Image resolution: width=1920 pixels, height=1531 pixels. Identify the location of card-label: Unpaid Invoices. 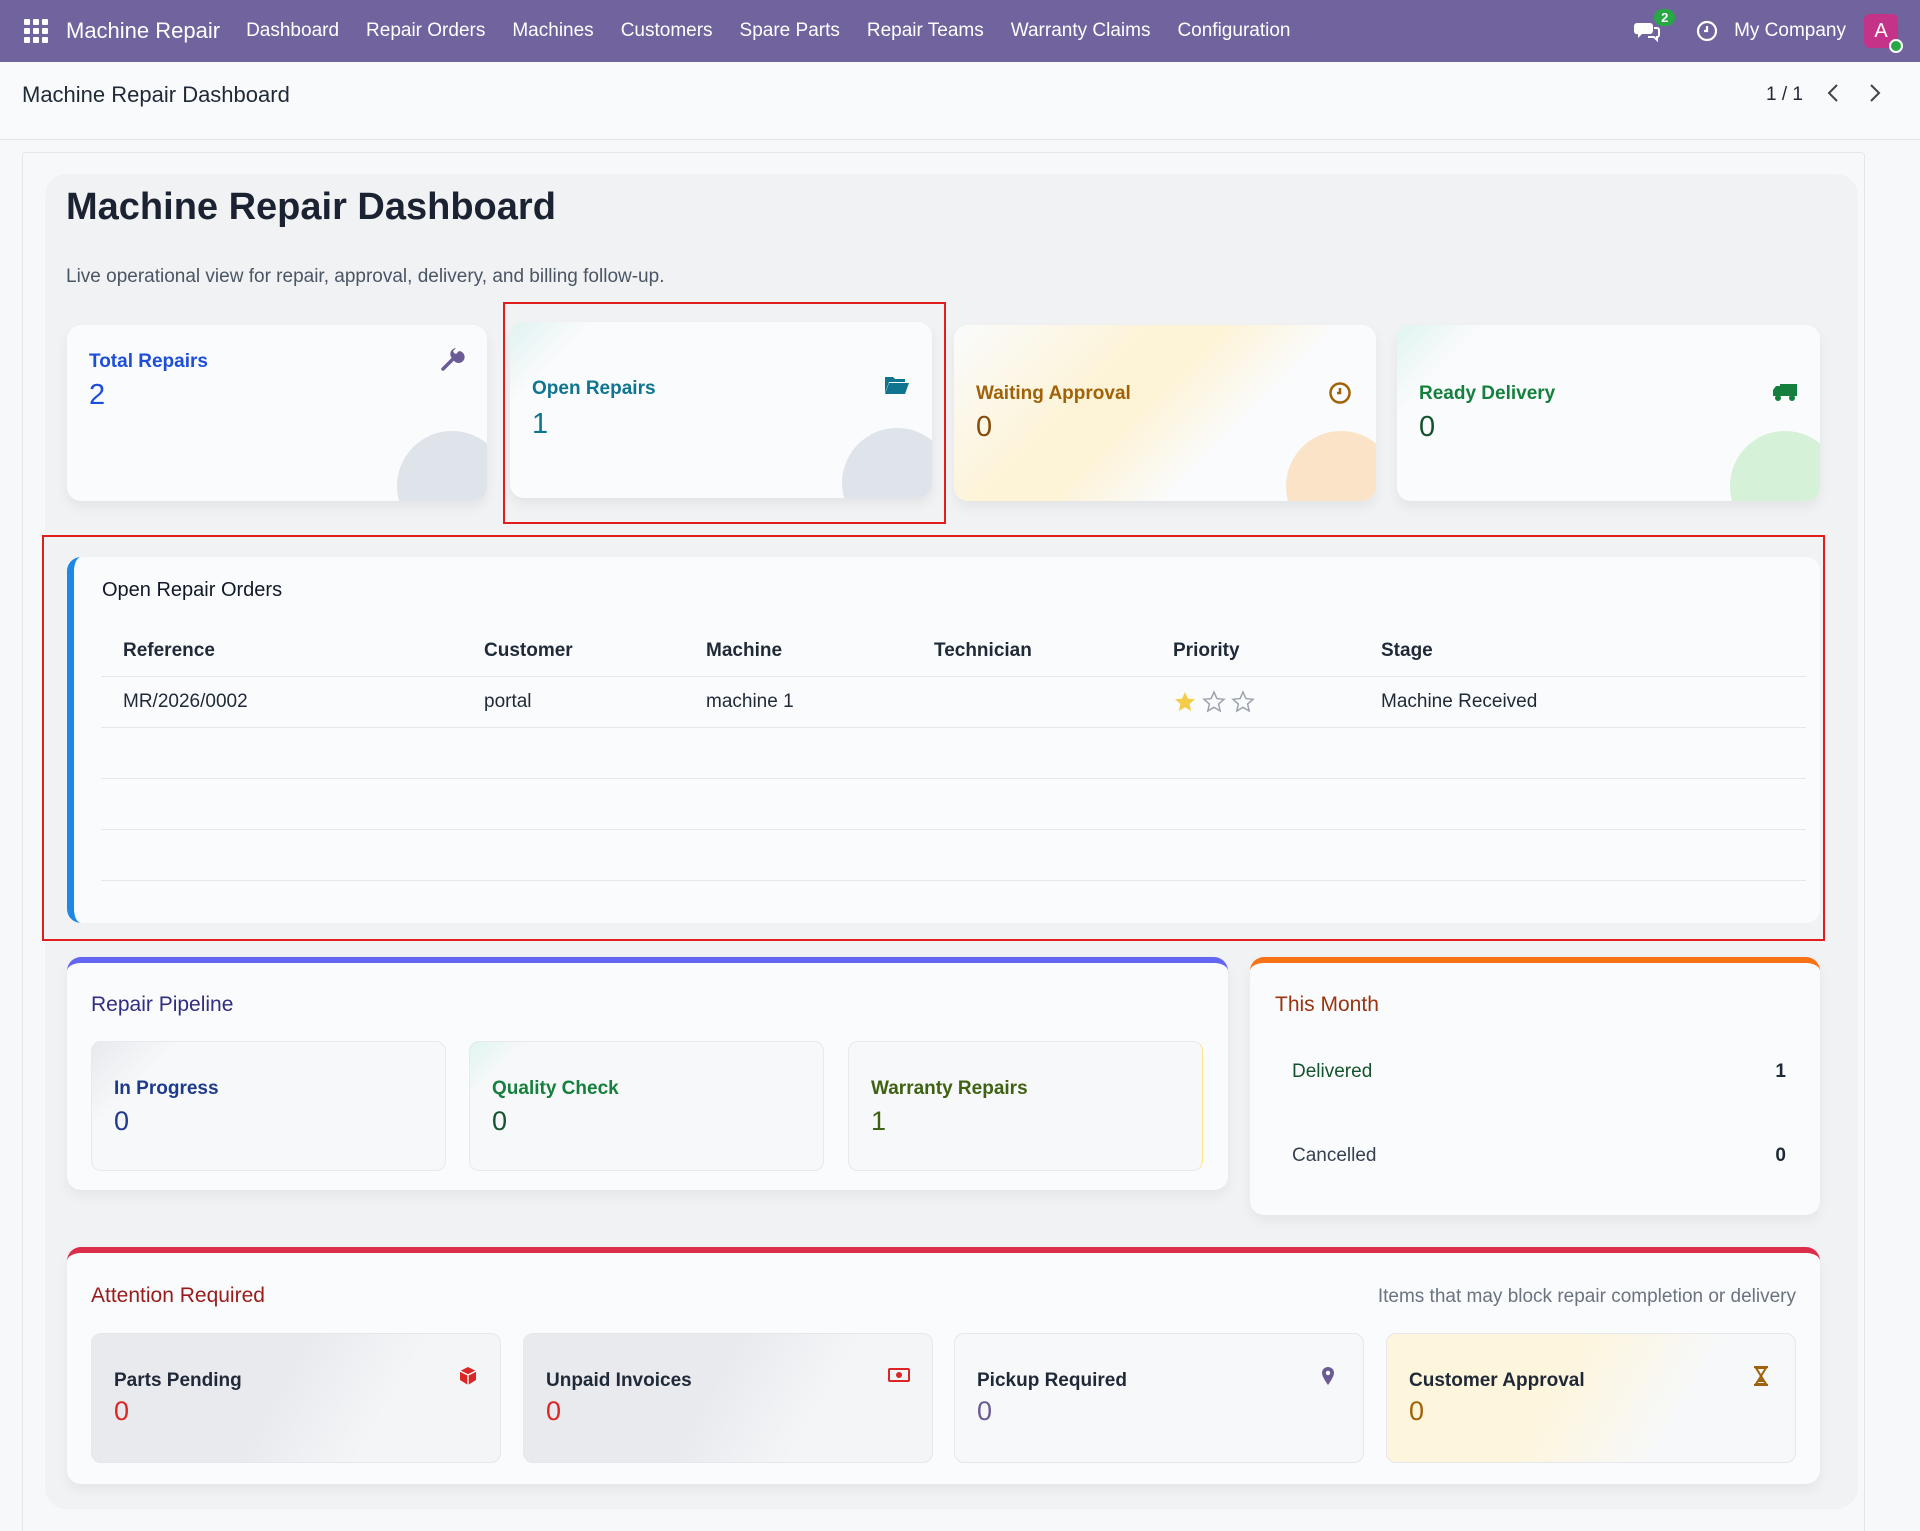
(619, 1380).